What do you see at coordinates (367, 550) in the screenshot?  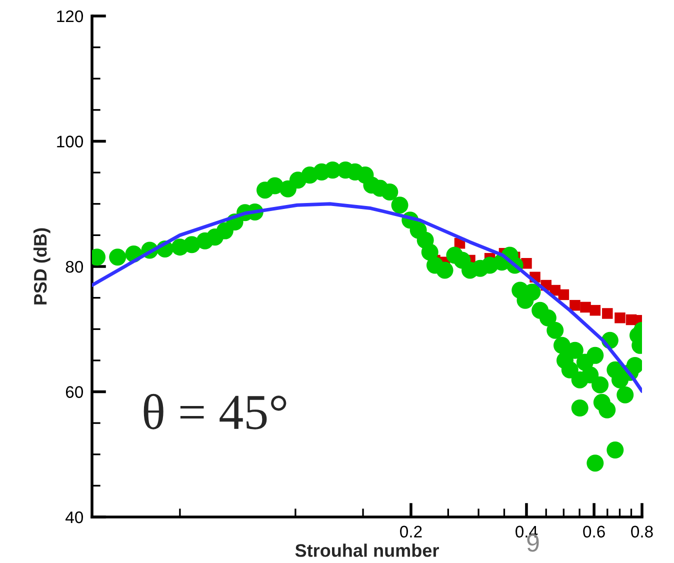 I see `x-axis-title: Strouhal number` at bounding box center [367, 550].